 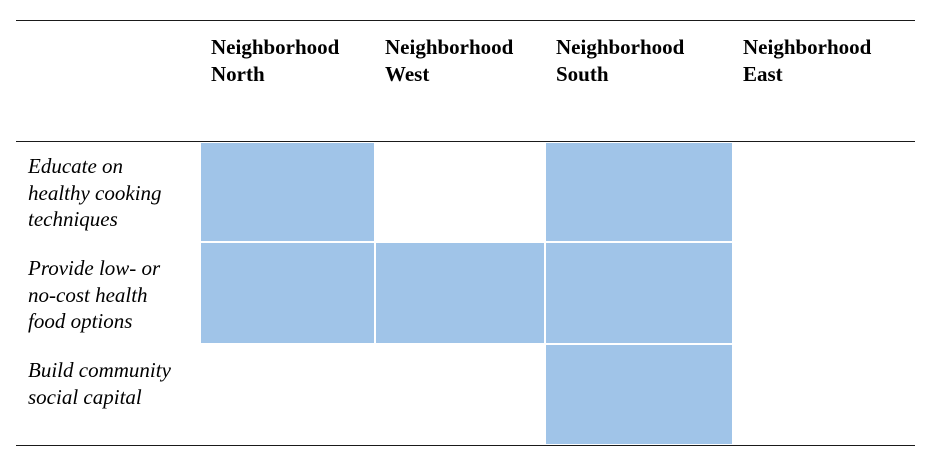 I want to click on row-label-line: Provide low- or, so click(x=94, y=268).